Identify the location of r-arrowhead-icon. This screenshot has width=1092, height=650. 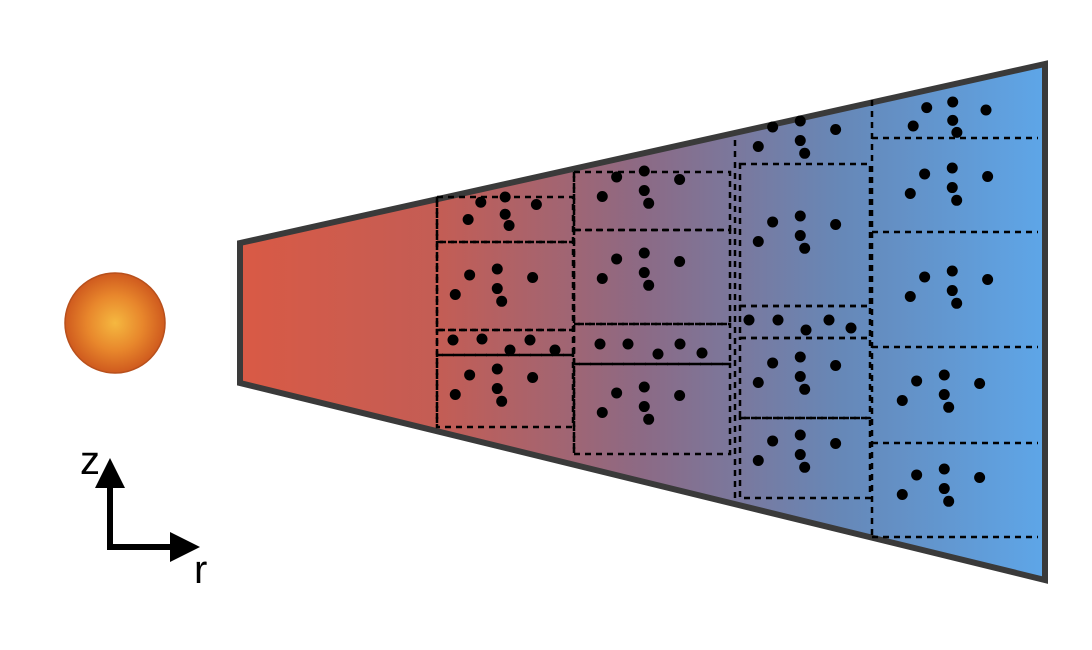
(185, 547).